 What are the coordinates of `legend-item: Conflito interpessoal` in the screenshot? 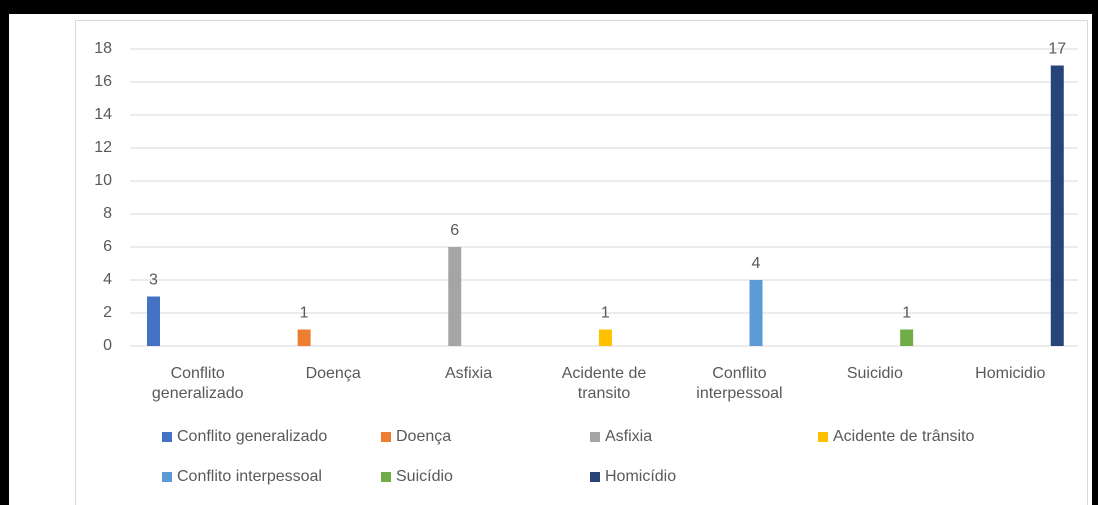 It's located at (242, 477).